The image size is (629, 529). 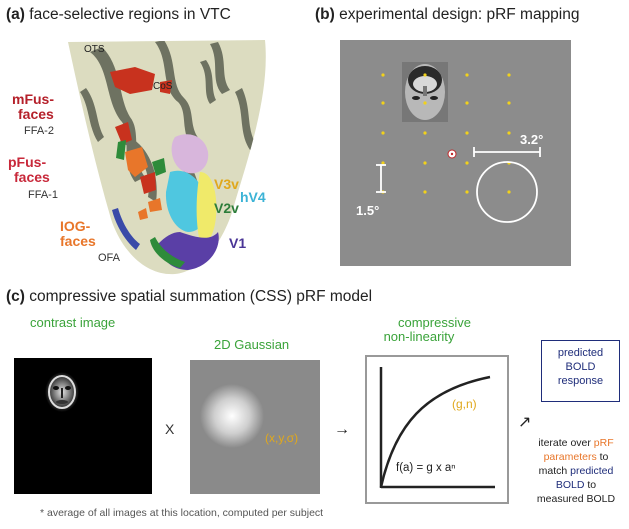 What do you see at coordinates (255, 427) in the screenshot?
I see `gaussian-image` at bounding box center [255, 427].